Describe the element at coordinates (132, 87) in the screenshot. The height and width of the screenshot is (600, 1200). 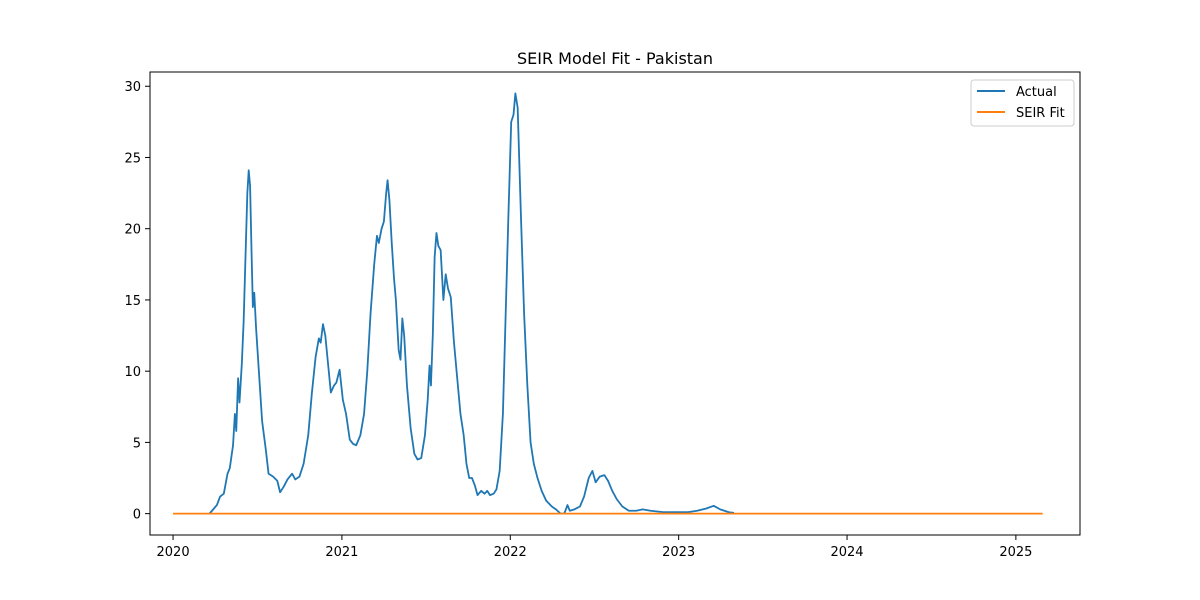
I see `y-tick-label: 30` at that location.